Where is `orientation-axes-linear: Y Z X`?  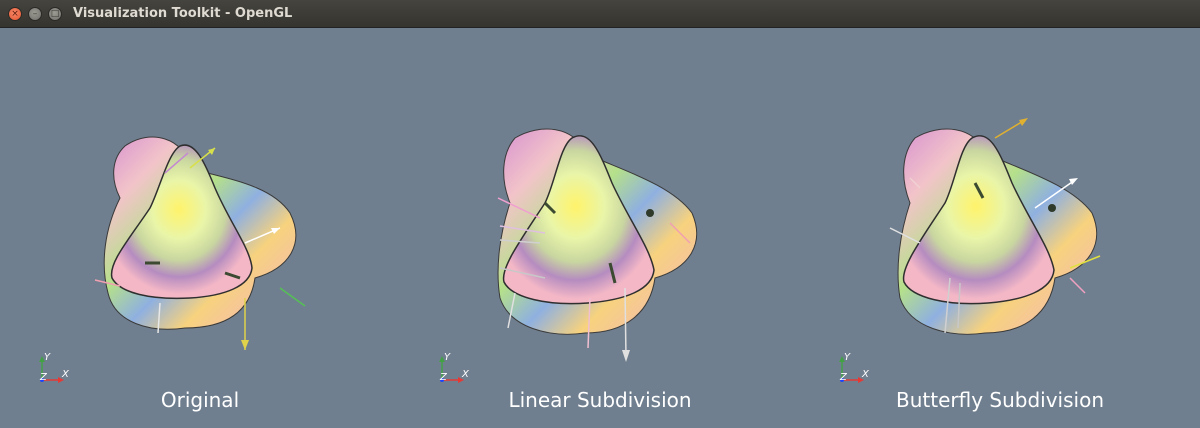 orientation-axes-linear: Y Z X is located at coordinates (454, 367).